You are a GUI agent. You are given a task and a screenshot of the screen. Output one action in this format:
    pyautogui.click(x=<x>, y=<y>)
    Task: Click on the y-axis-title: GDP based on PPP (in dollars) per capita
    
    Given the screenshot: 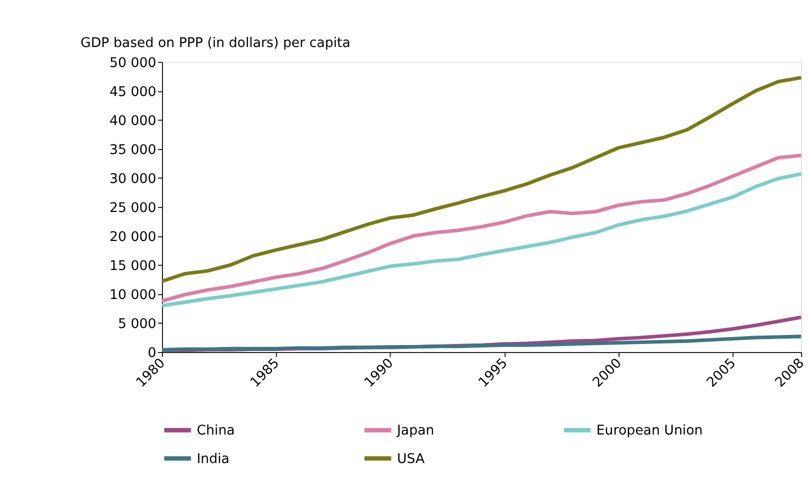 What is the action you would take?
    pyautogui.click(x=215, y=44)
    